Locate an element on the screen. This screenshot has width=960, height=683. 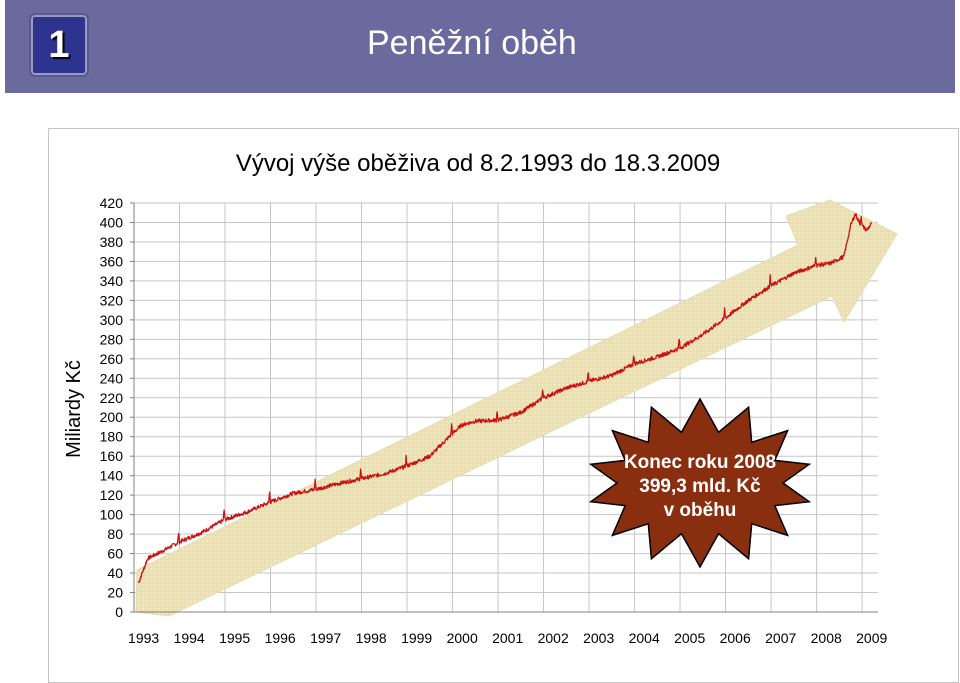
y-tick-label: 300 is located at coordinates (112, 320).